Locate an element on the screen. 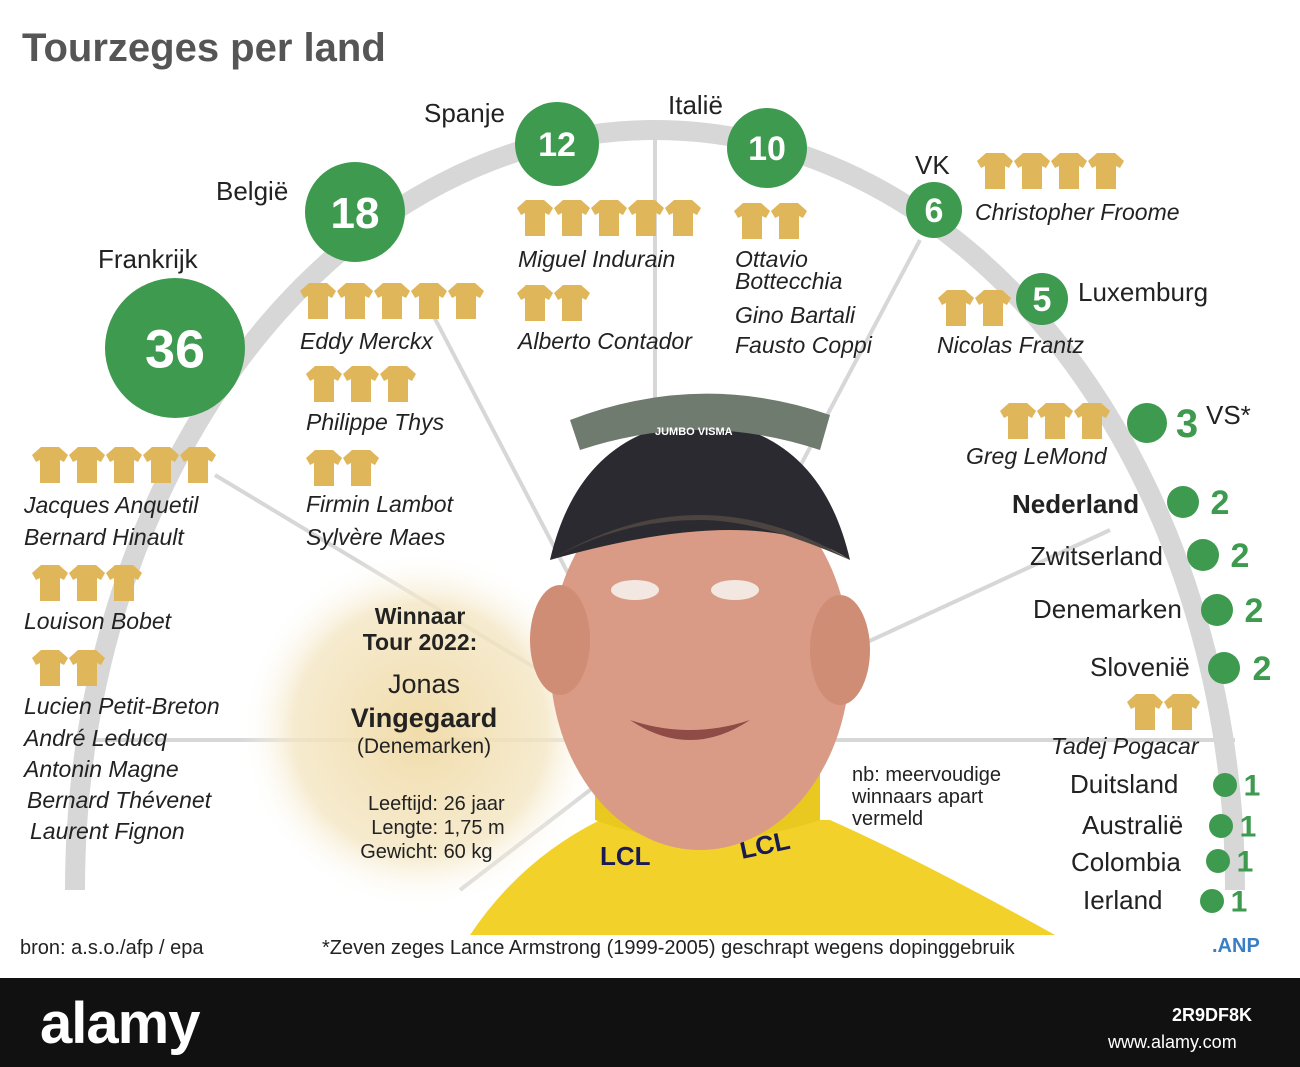 This screenshot has width=1300, height=1067. watermark-image-id: 2R9DF8K is located at coordinates (1212, 1015).